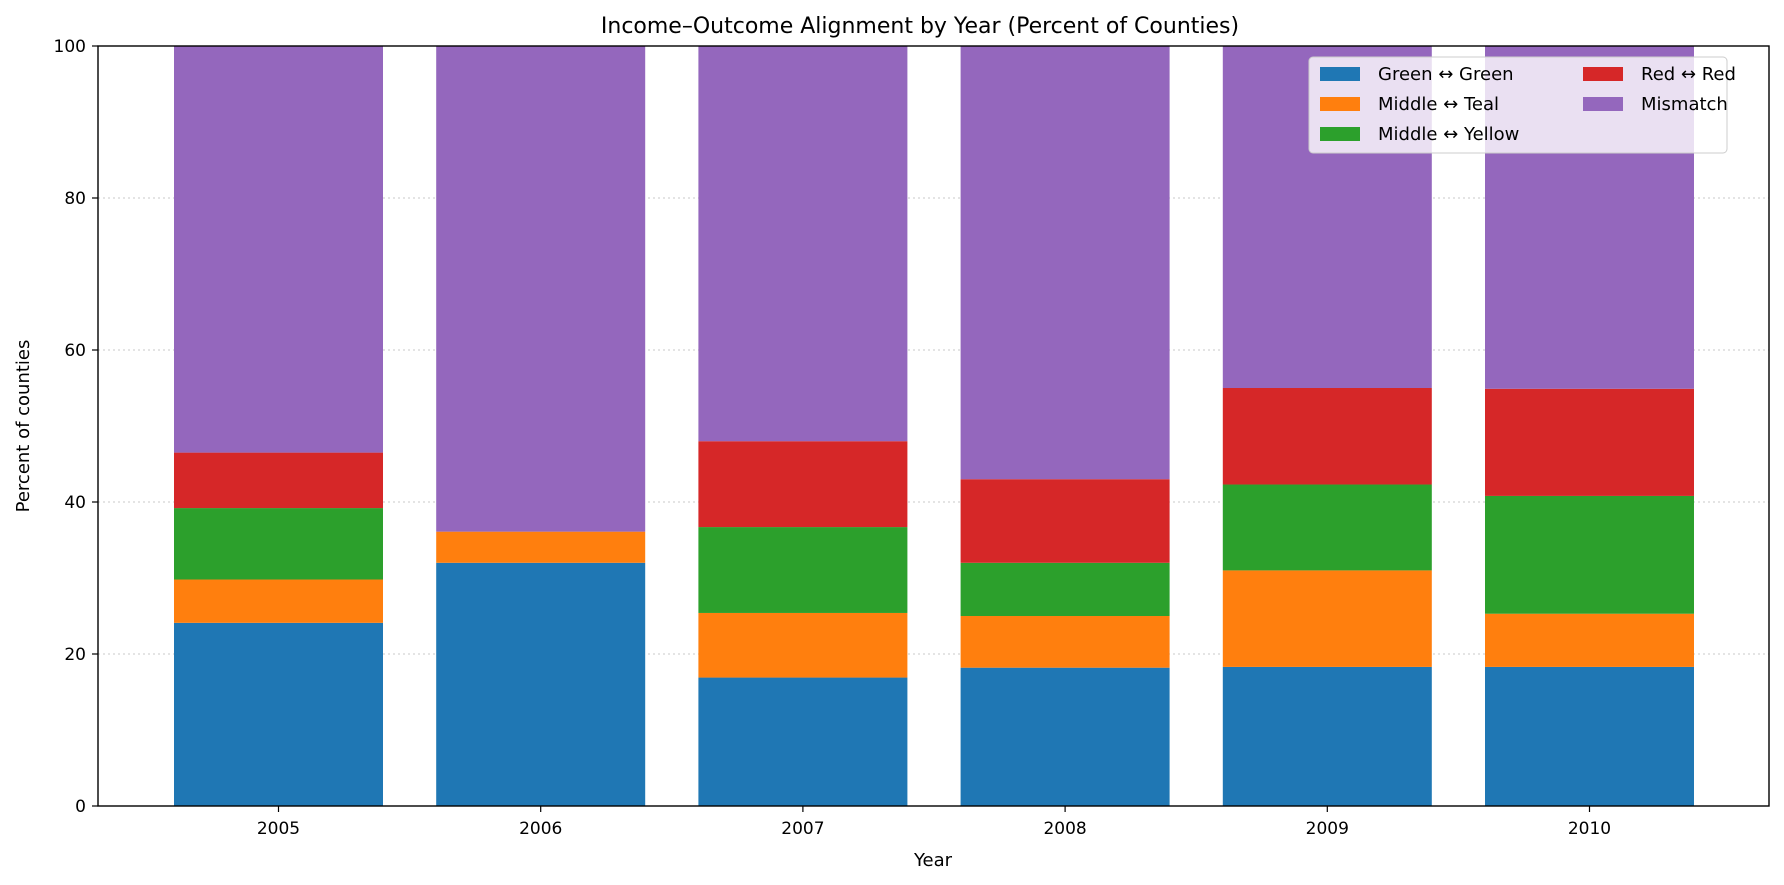  Describe the element at coordinates (1446, 74) in the screenshot. I see `legend-label: Green ↔ Green` at that location.